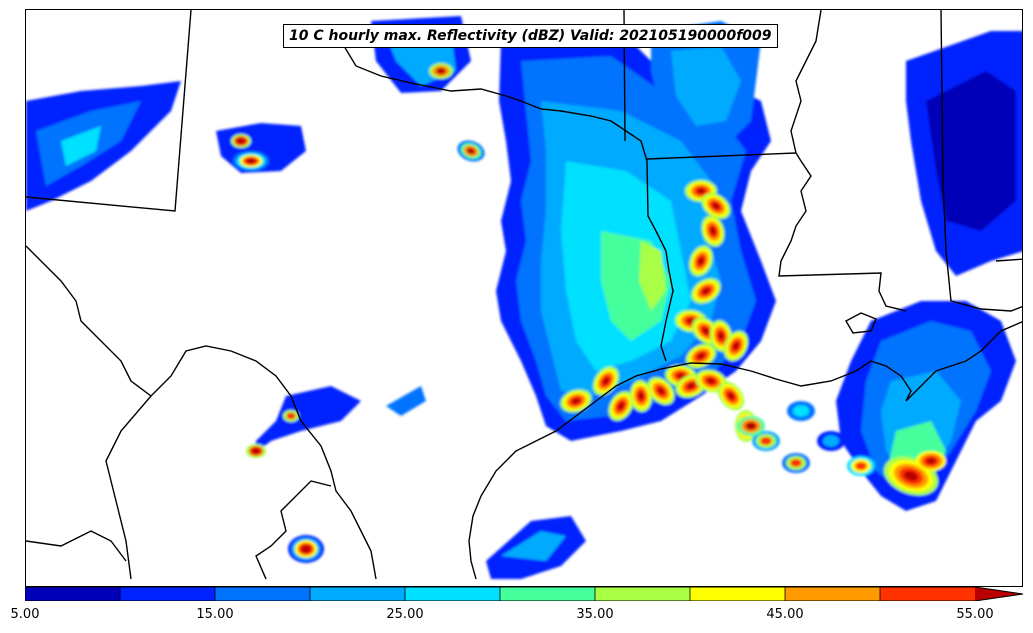 This screenshot has width=1033, height=633. What do you see at coordinates (785, 614) in the screenshot?
I see `colorbar-tick-label: 45.00` at bounding box center [785, 614].